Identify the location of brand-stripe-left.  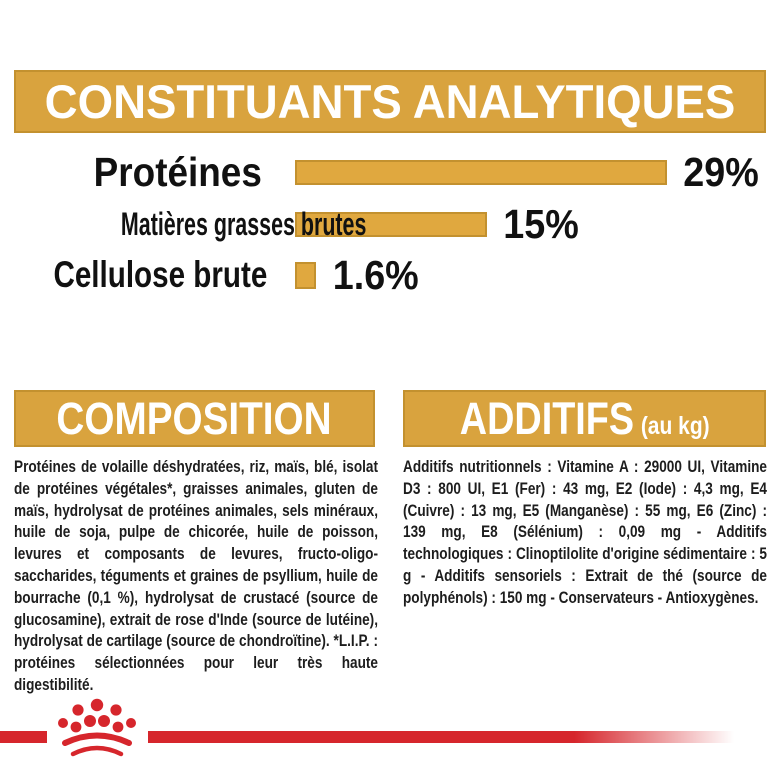
(23, 737).